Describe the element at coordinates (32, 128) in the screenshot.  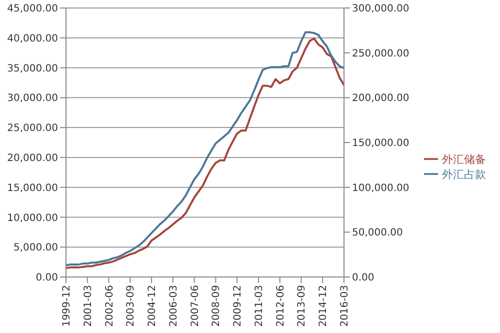
I see `y-tick-label: 25,000.00` at that location.